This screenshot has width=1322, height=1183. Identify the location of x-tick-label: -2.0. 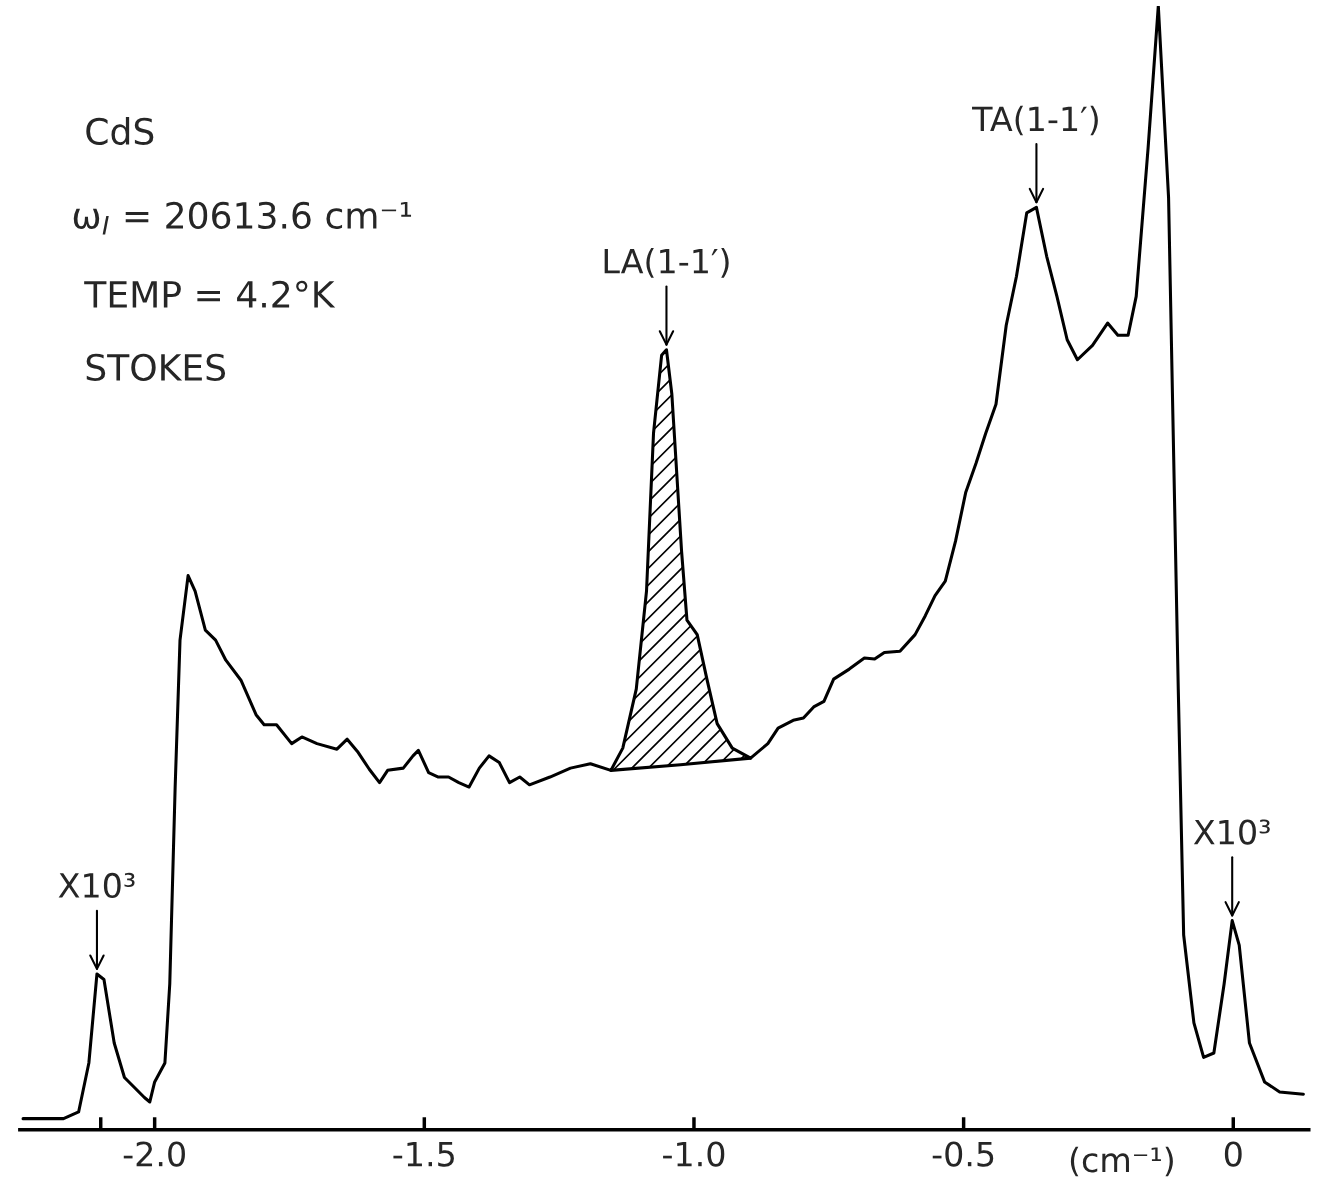
(154, 1154).